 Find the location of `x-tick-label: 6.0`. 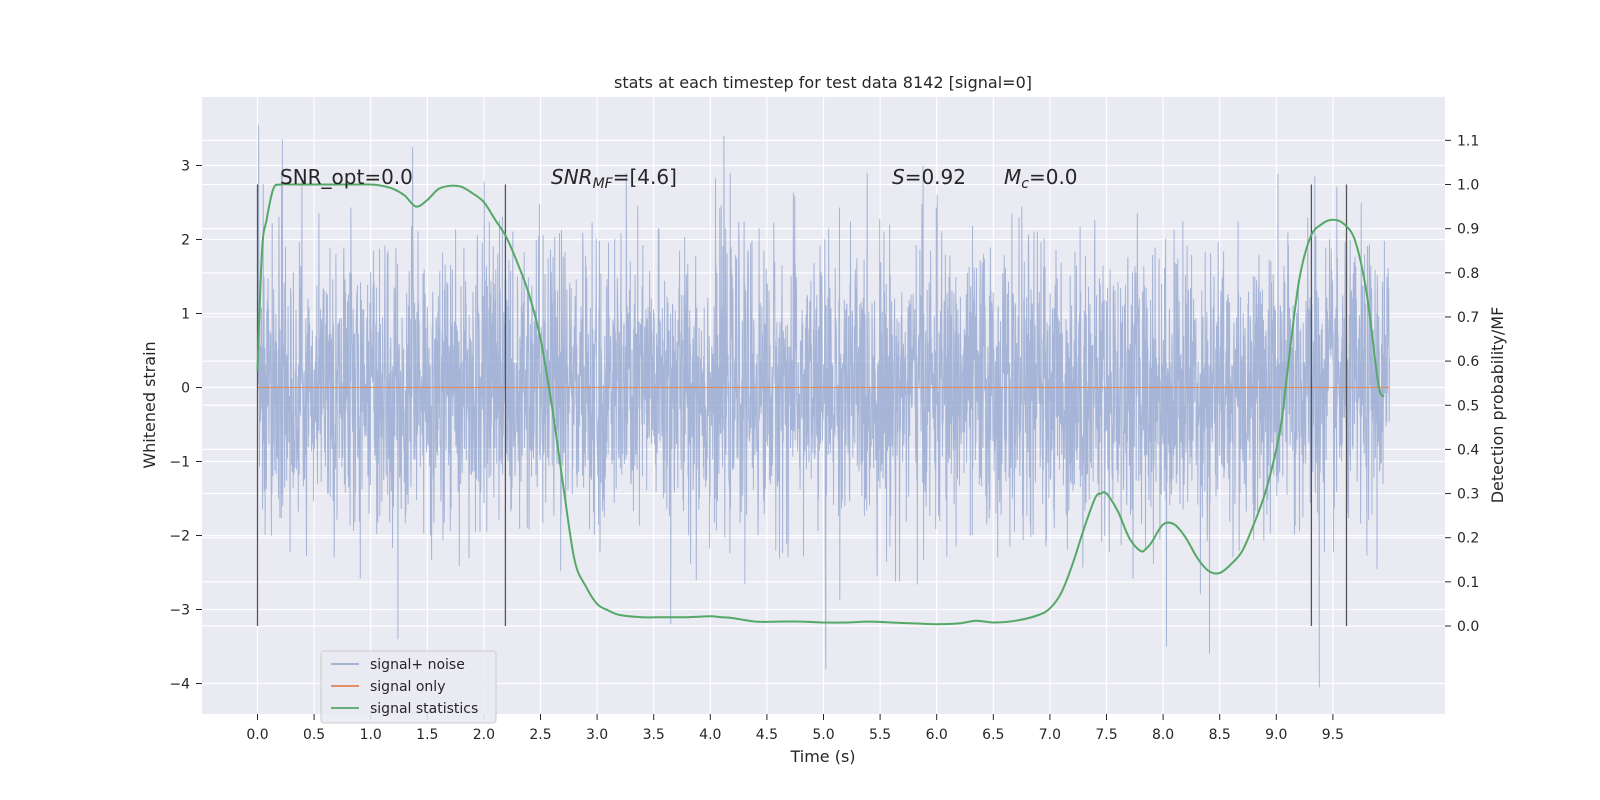

x-tick-label: 6.0 is located at coordinates (937, 735).